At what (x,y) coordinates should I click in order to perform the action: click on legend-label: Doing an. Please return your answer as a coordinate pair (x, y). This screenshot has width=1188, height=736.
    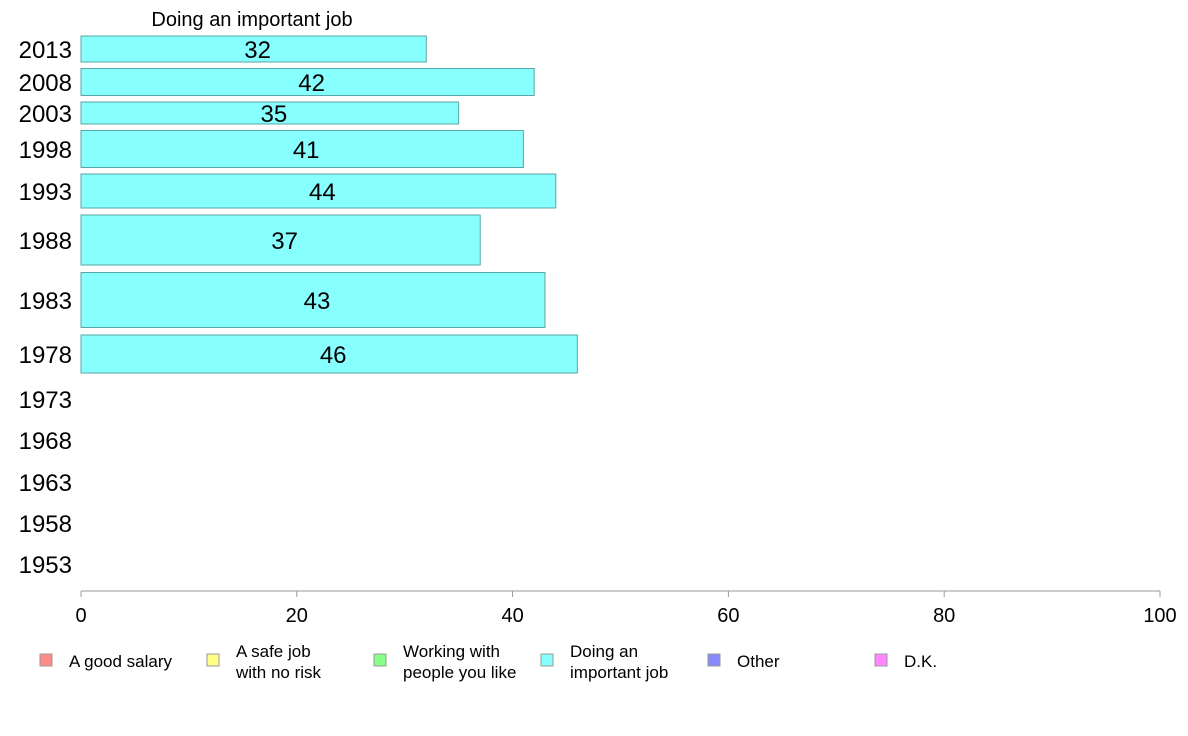
    Looking at the image, I should click on (604, 651).